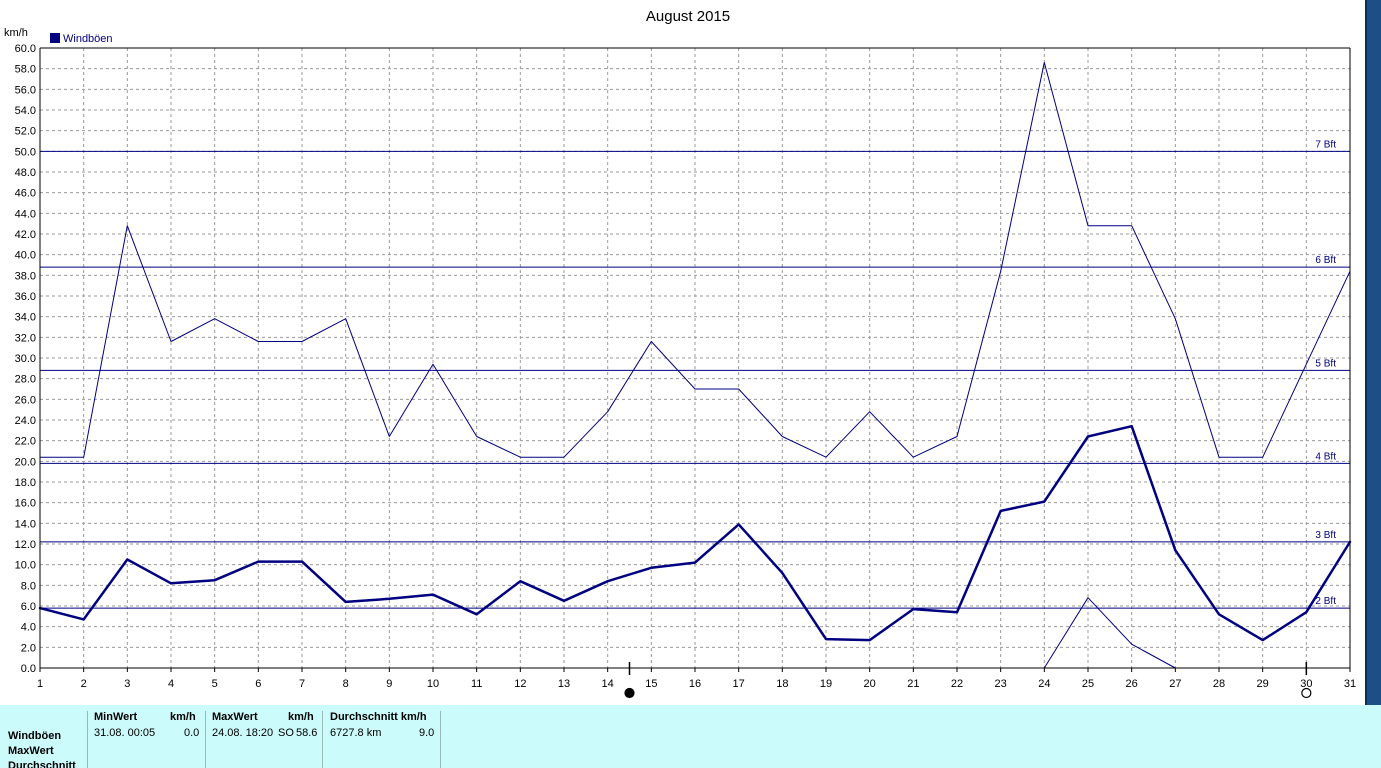  I want to click on max-column: MaxWert km/h 24.08. 18:20 SO 58.6, so click(264, 739).